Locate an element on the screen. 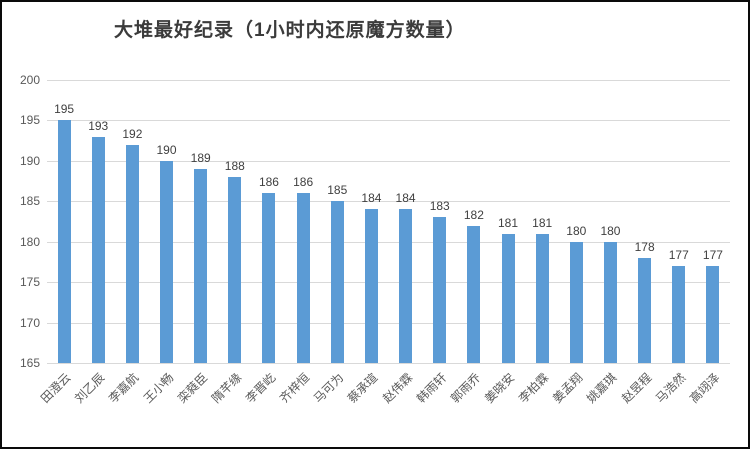  x-axis-label-text: 齐梓恒 is located at coordinates (295, 388).